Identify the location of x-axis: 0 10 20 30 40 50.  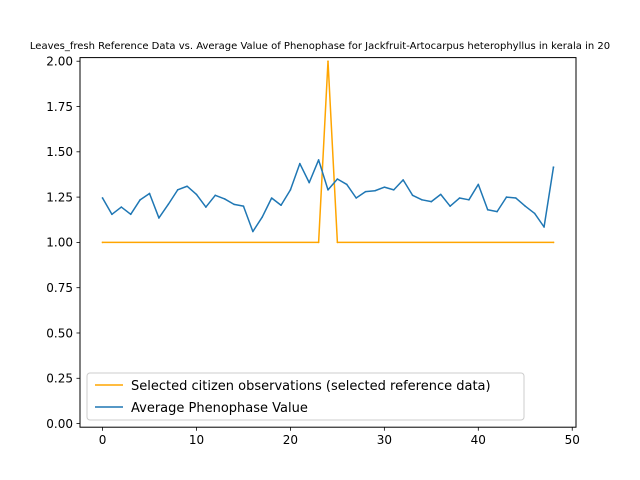
(339, 437).